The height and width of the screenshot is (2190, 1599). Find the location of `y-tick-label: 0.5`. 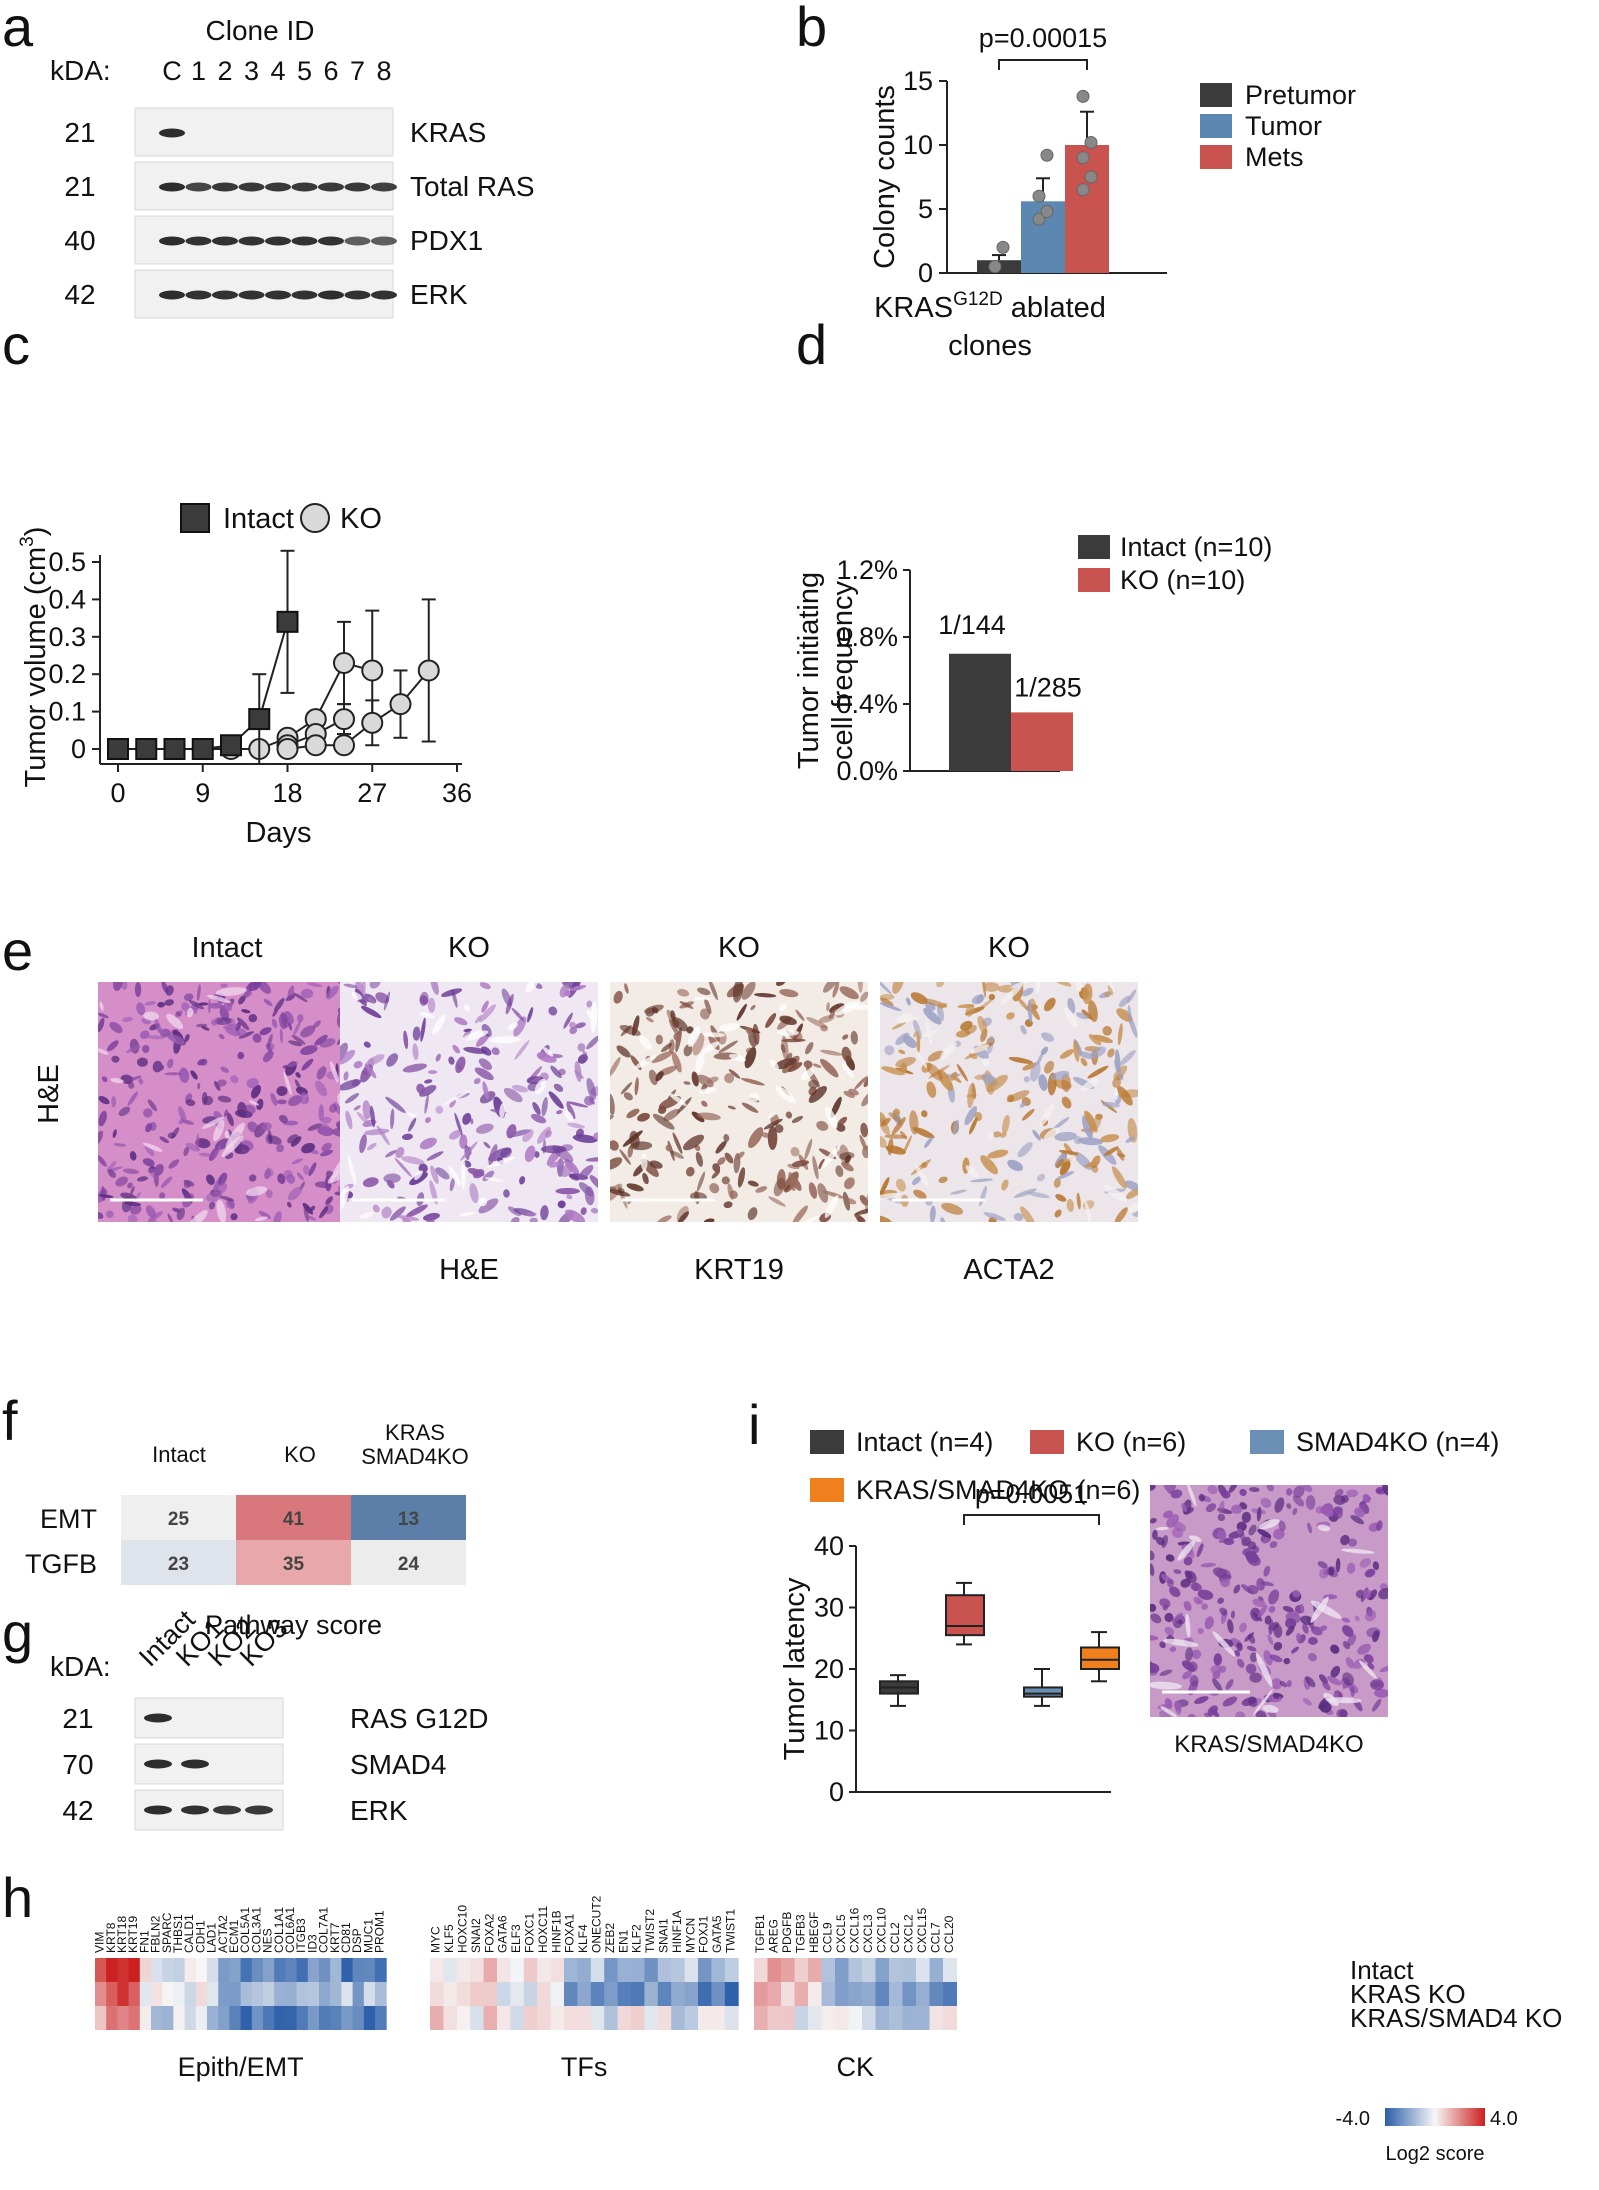

y-tick-label: 0.5 is located at coordinates (67, 562).